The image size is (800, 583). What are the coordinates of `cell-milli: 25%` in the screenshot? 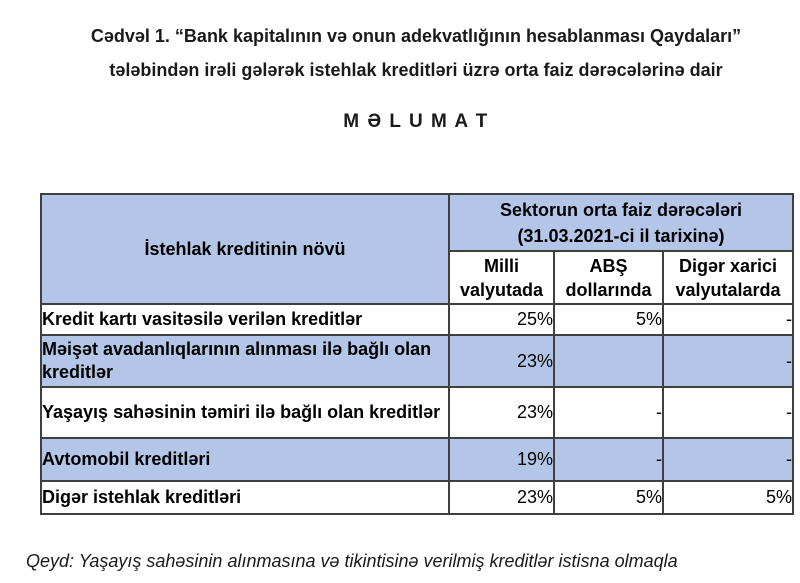 It's located at (501, 319).